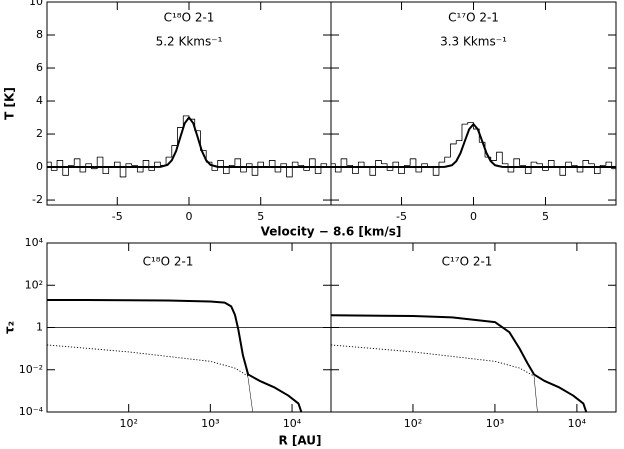  Describe the element at coordinates (39, 100) in the screenshot. I see `y-tick-label: 4` at that location.